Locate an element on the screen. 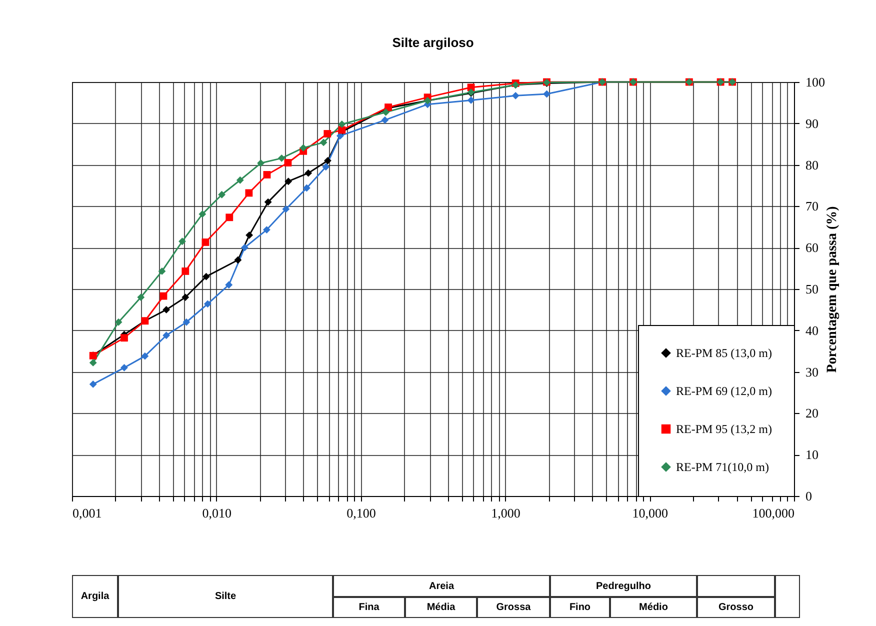 The image size is (876, 626). y-tick-label: 70 is located at coordinates (812, 206).